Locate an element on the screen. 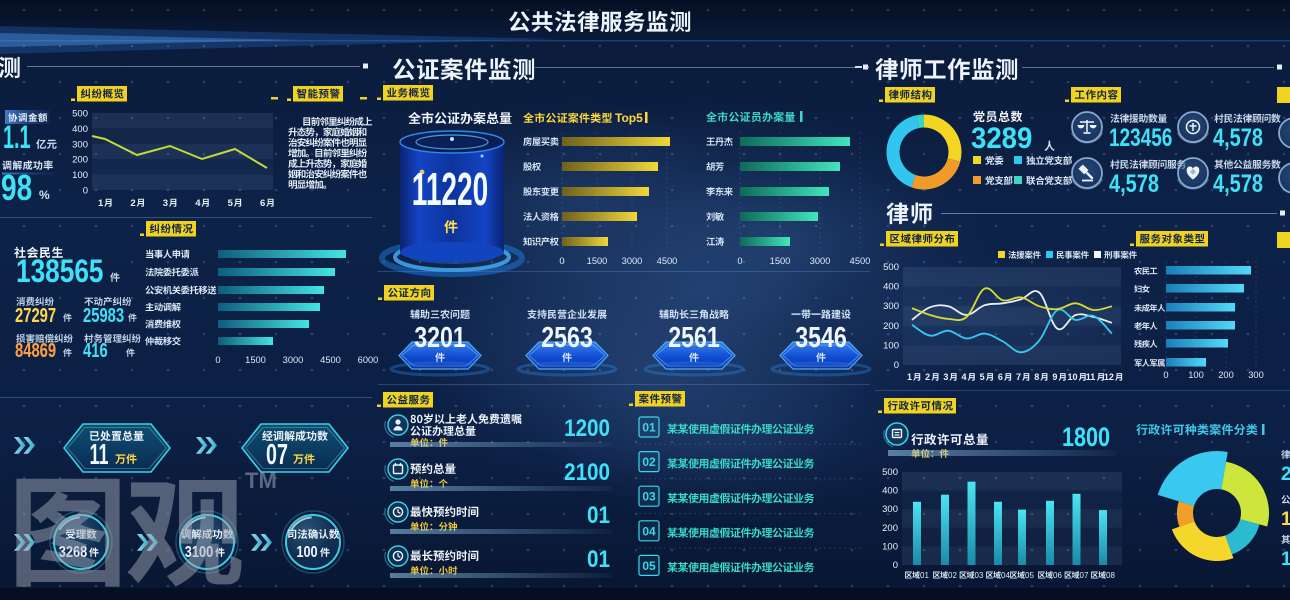 This screenshot has width=1290, height=600. svg-text: 3201 is located at coordinates (440, 336).